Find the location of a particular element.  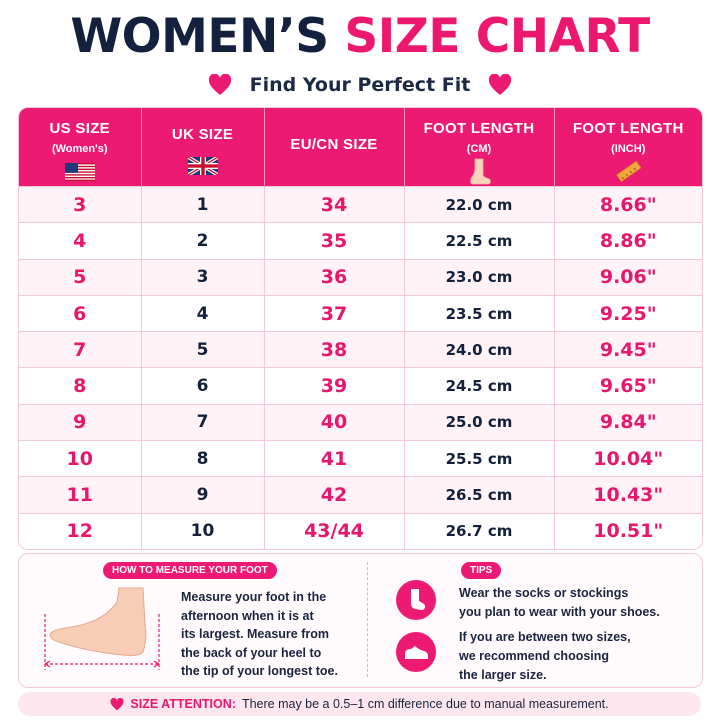

foot-icon is located at coordinates (480, 171).